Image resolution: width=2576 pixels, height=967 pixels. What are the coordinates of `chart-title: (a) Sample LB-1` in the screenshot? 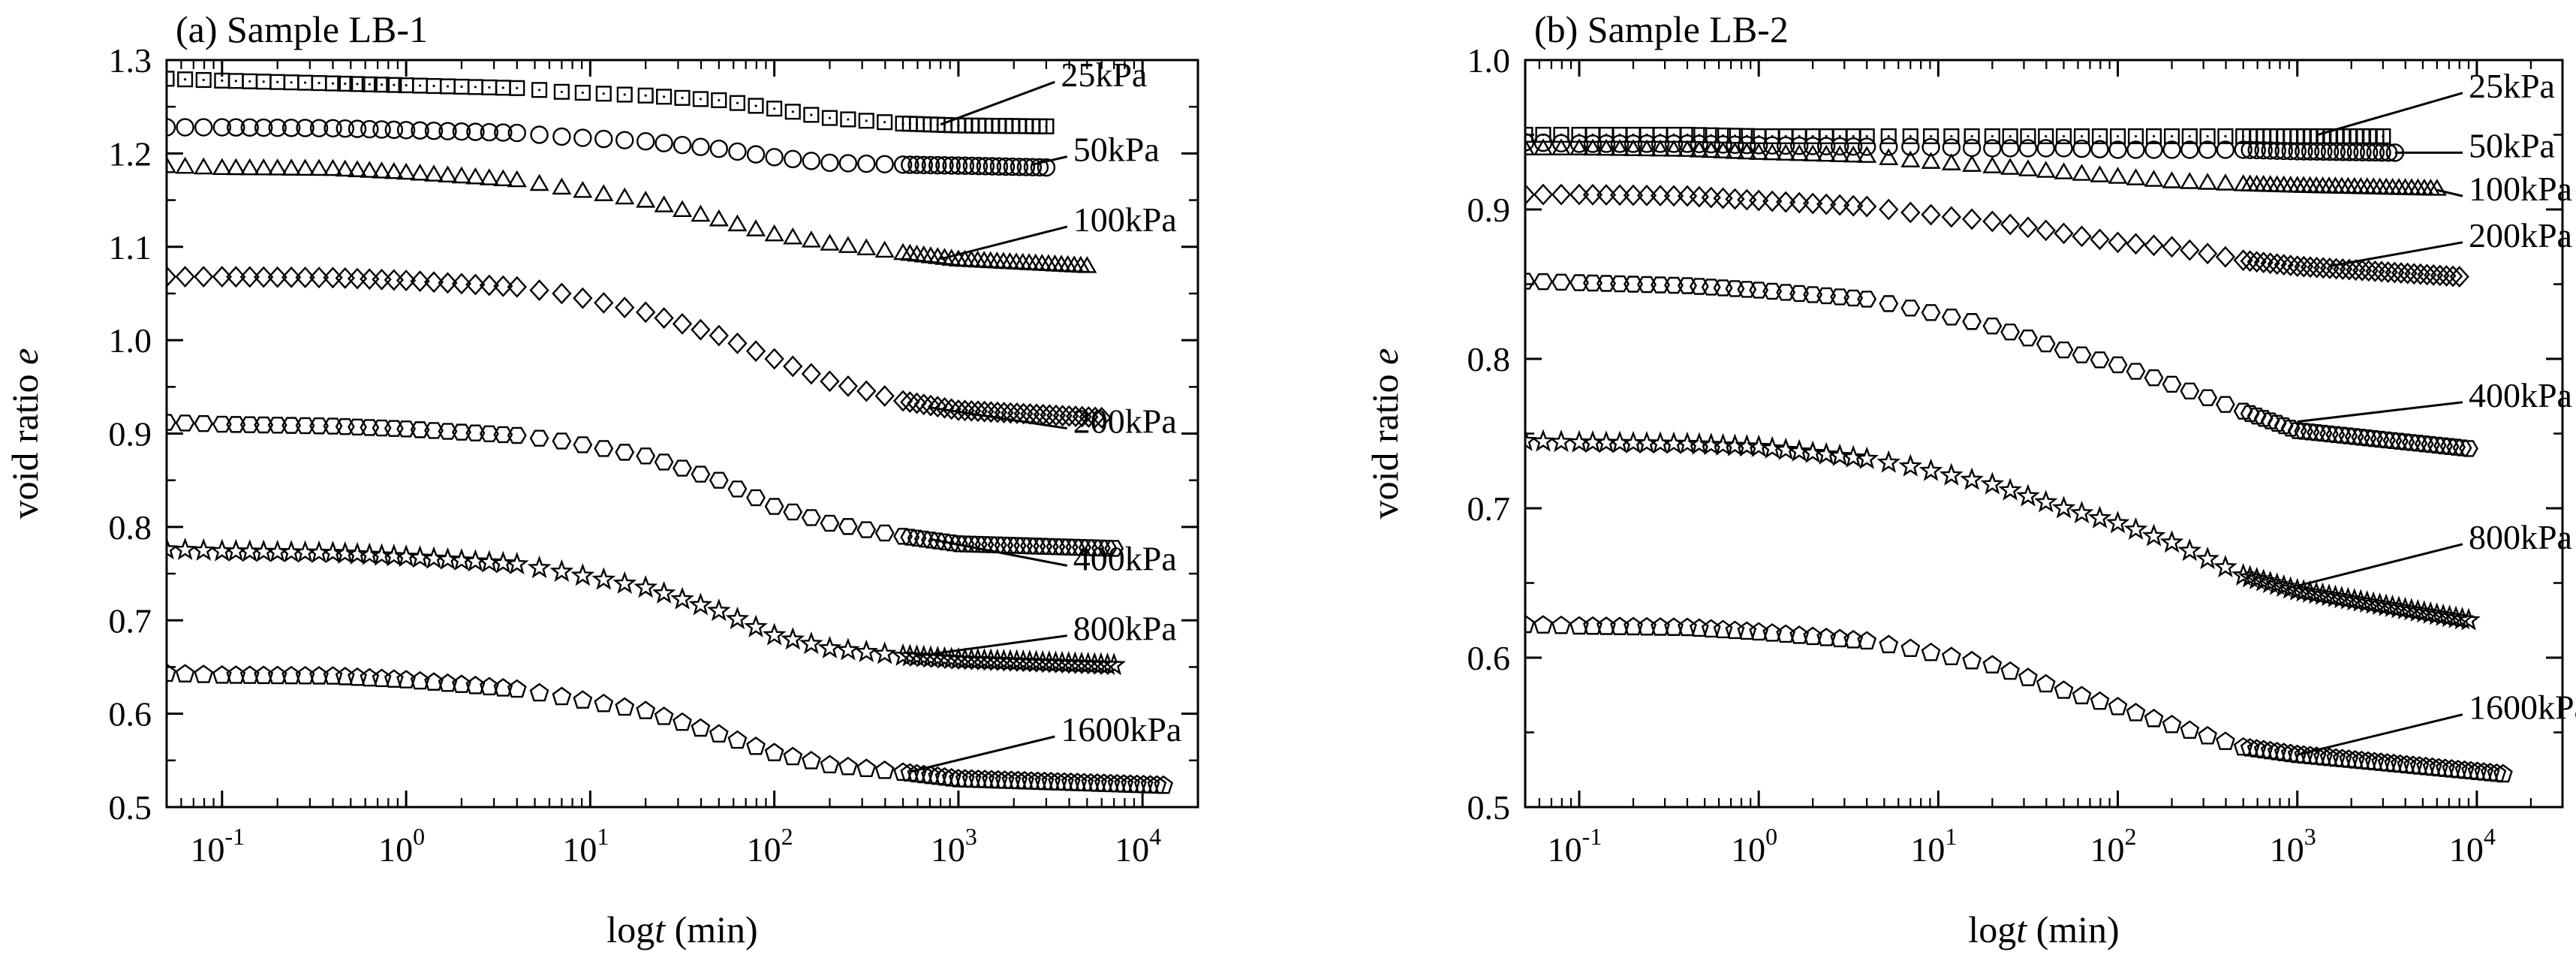 It's located at (302, 29).